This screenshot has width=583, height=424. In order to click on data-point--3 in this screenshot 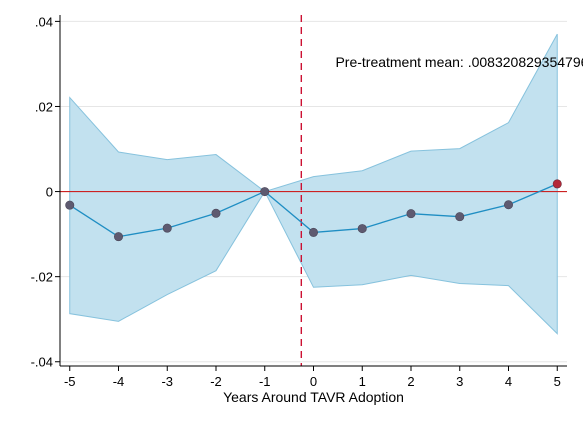, I will do `click(167, 228)`.